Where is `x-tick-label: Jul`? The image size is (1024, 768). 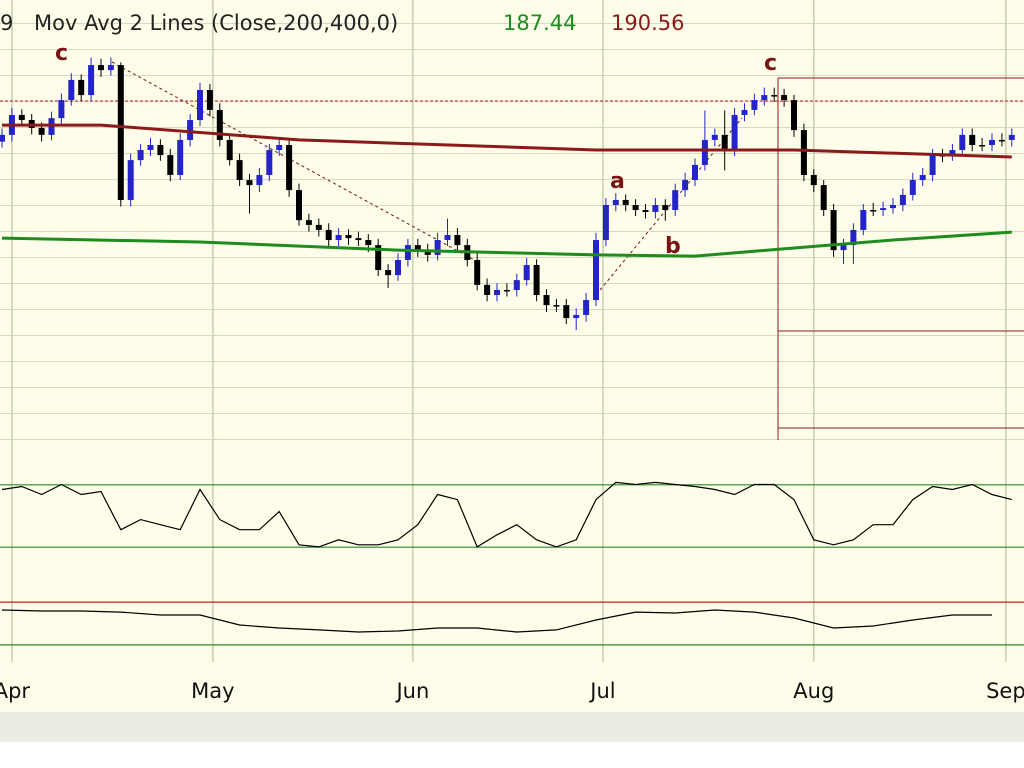 x-tick-label: Jul is located at coordinates (601, 691).